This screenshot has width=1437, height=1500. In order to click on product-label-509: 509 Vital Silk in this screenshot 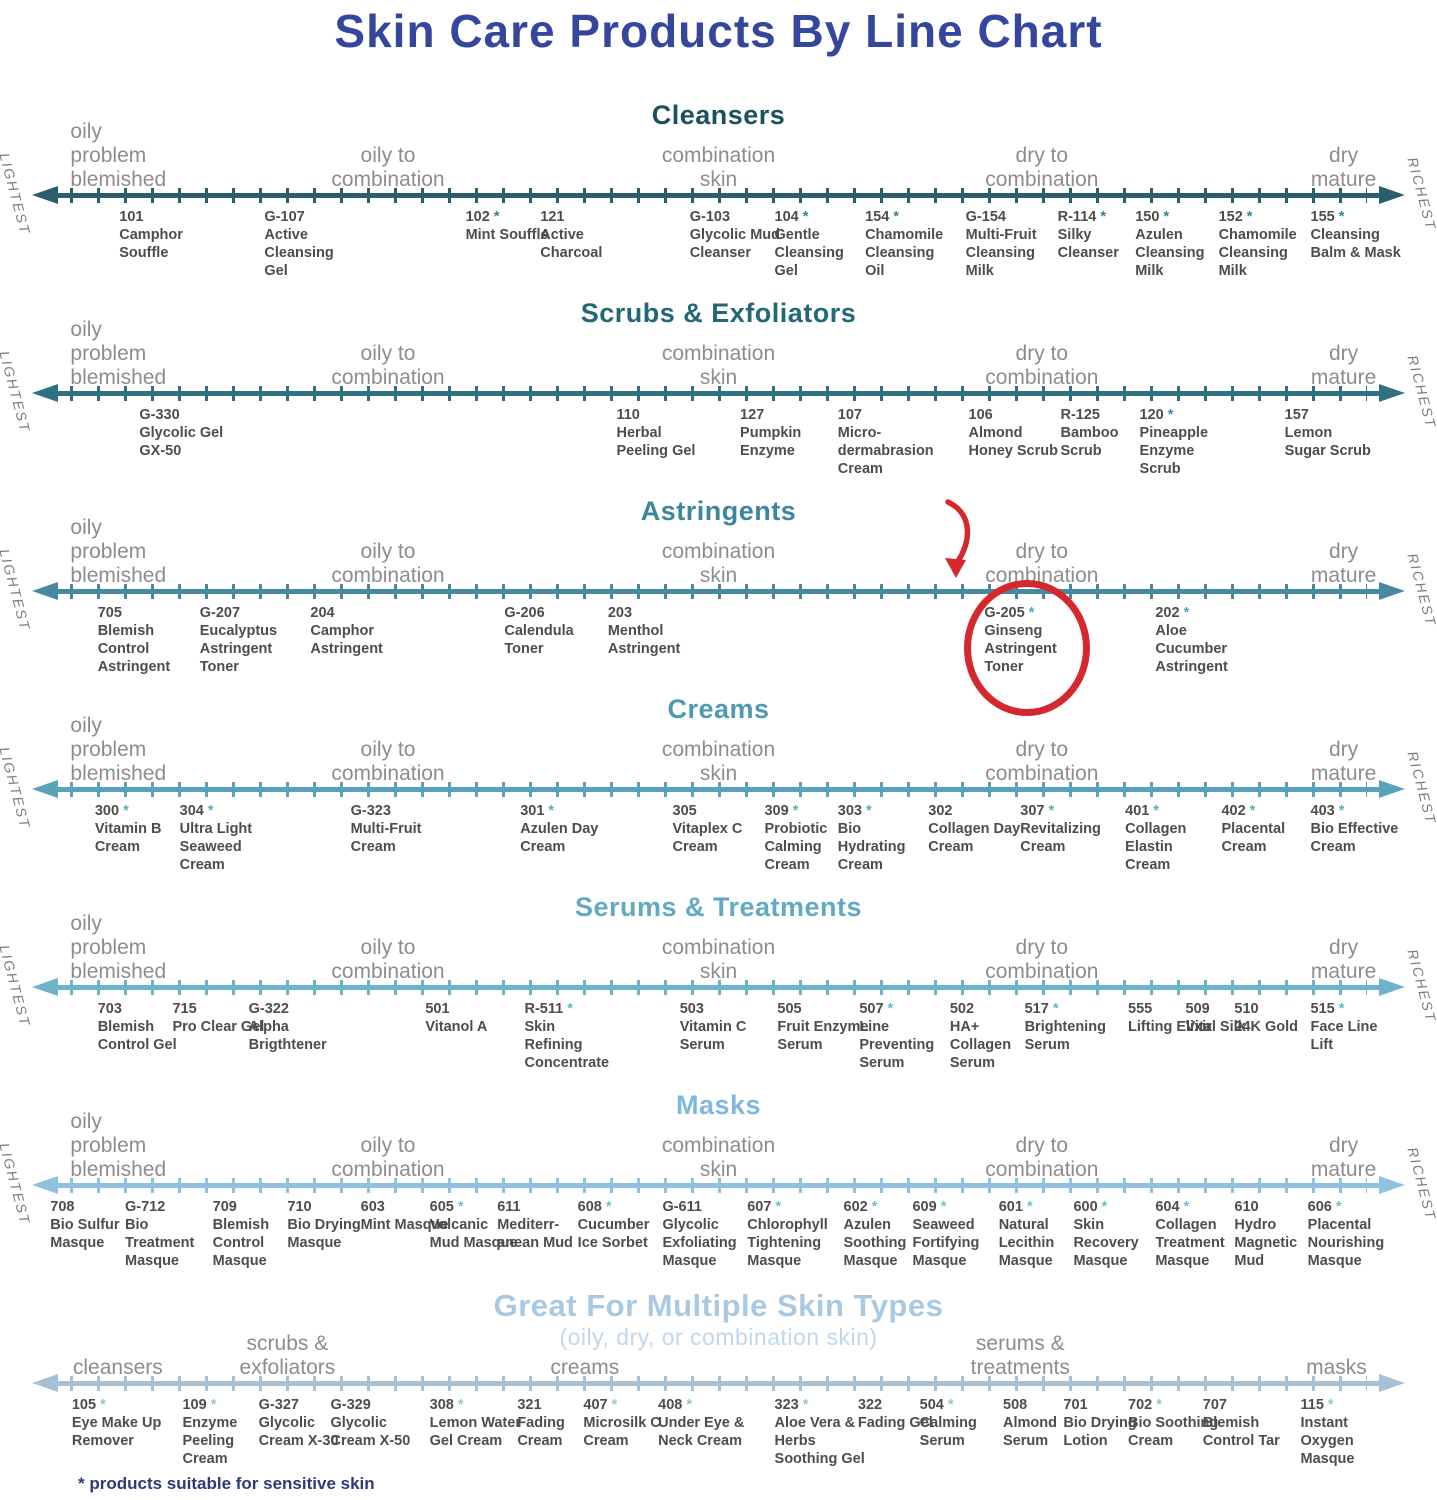, I will do `click(1216, 1019)`.